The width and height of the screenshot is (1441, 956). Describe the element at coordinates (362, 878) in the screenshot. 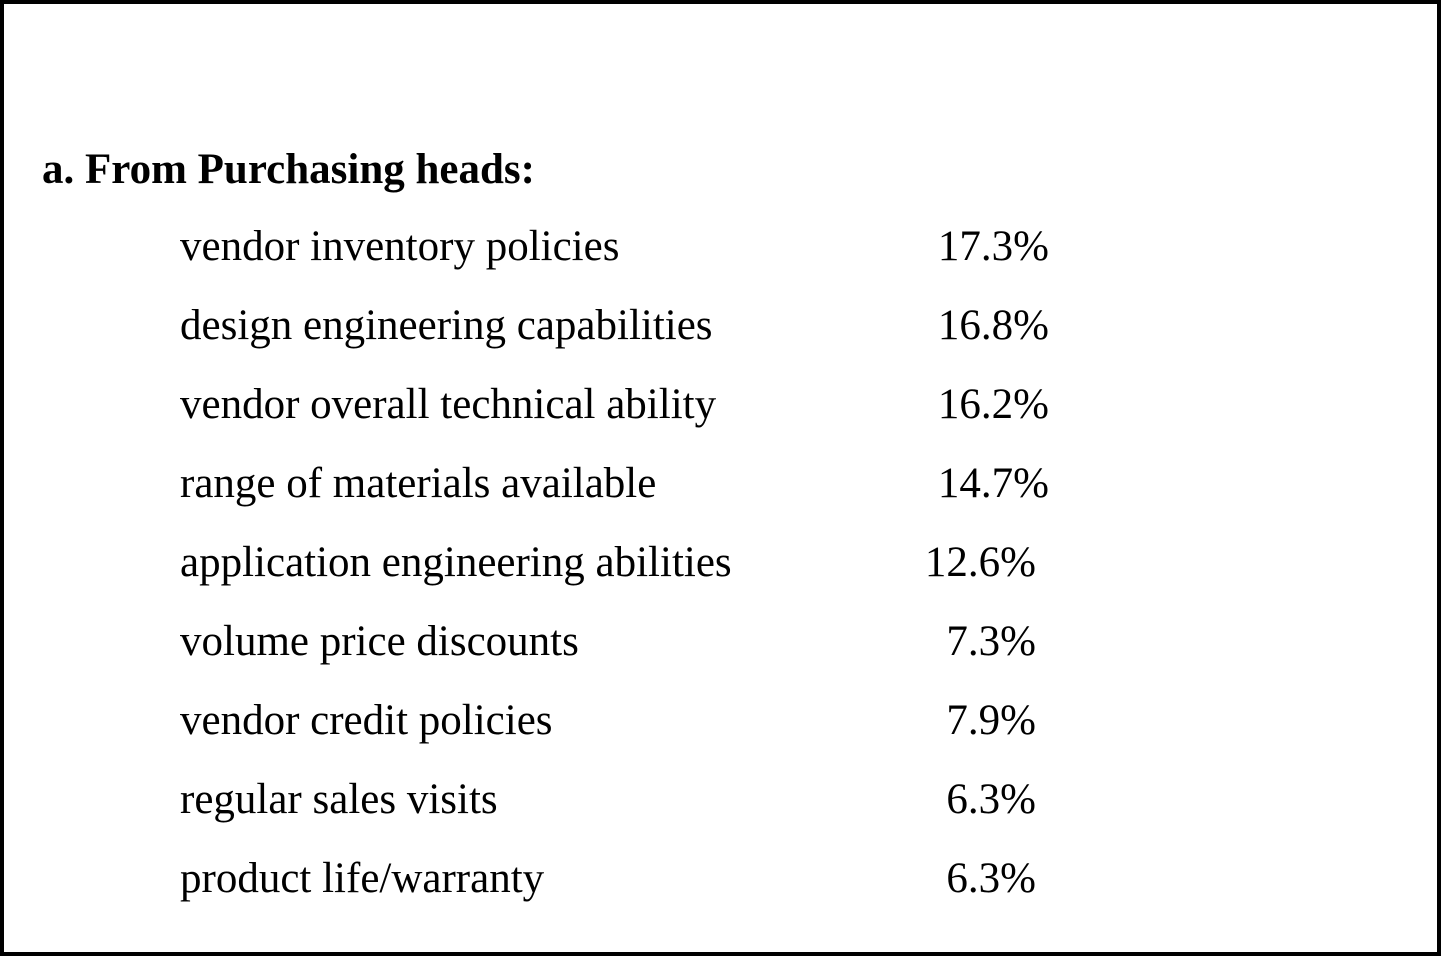

I see `item-label: product life/warranty` at that location.